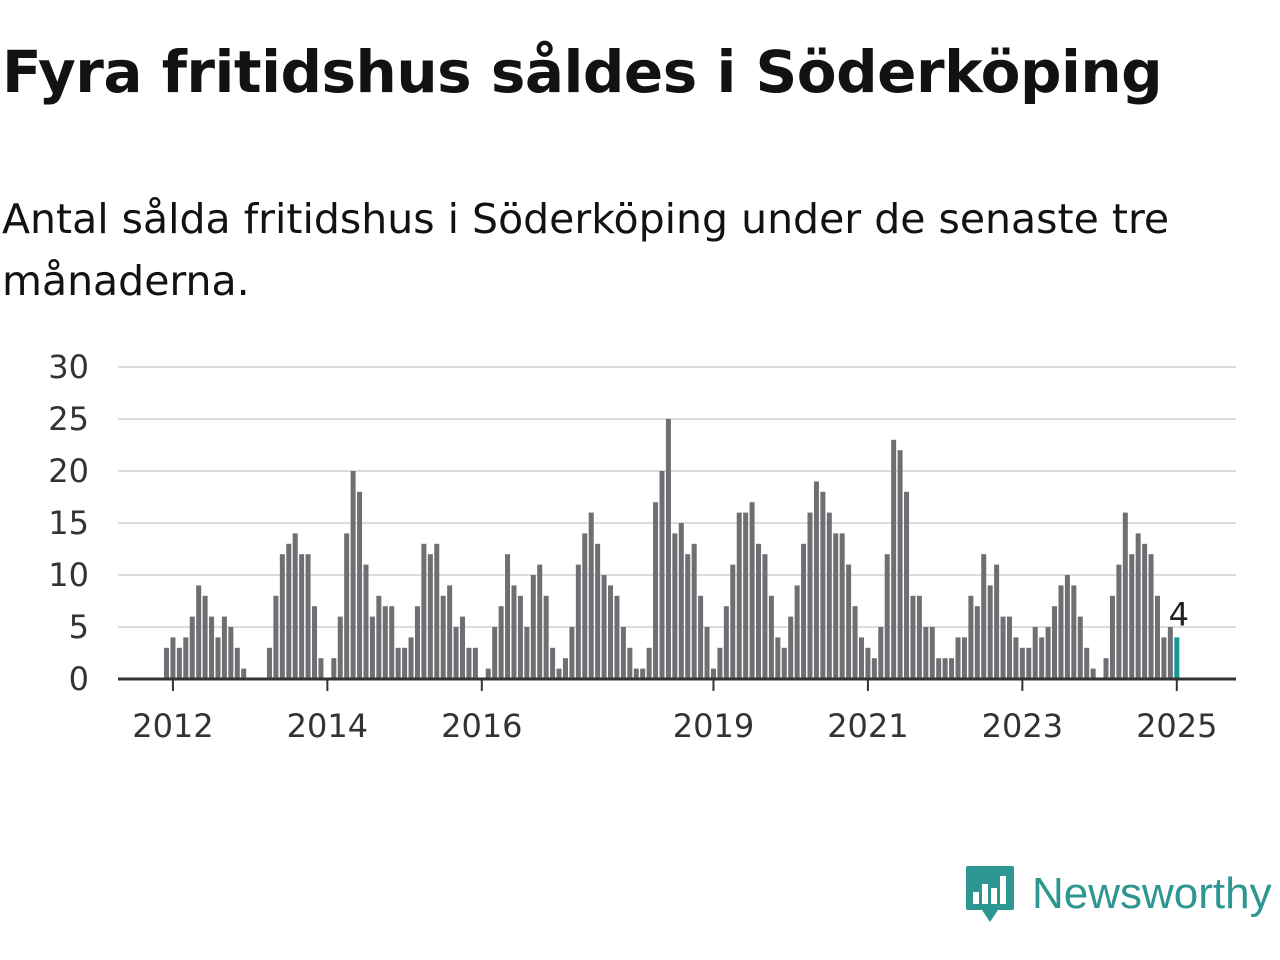 Image resolution: width=1280 pixels, height=960 pixels. What do you see at coordinates (990, 894) in the screenshot?
I see `newsworthy-logo-icon` at bounding box center [990, 894].